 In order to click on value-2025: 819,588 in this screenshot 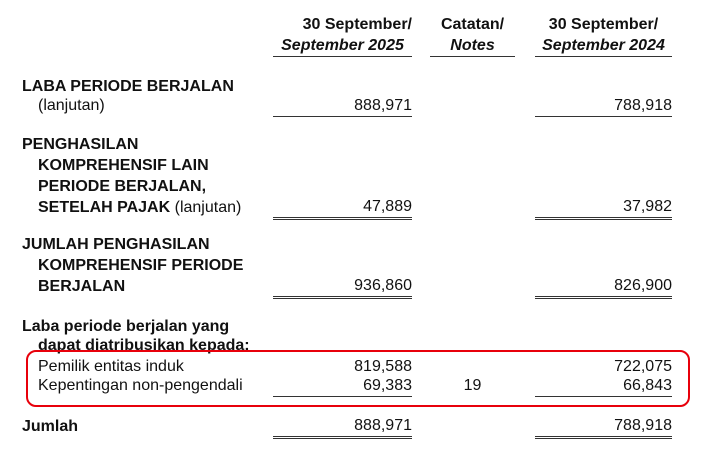, I will do `click(383, 366)`.